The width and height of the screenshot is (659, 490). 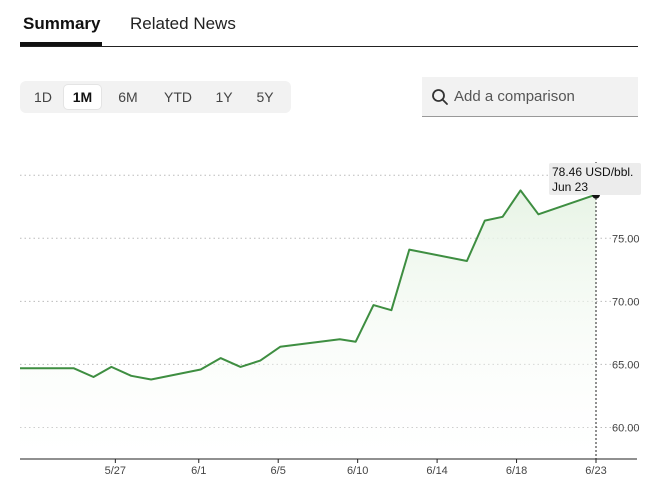 I want to click on y-tick-label: 75.00, so click(x=626, y=239).